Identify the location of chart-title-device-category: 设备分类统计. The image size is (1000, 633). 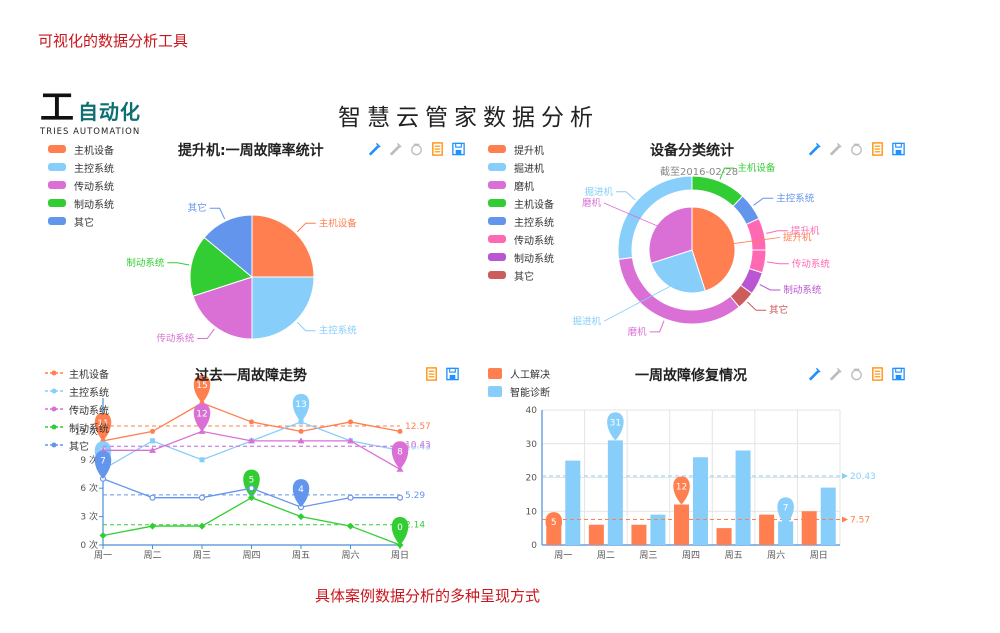
(692, 151).